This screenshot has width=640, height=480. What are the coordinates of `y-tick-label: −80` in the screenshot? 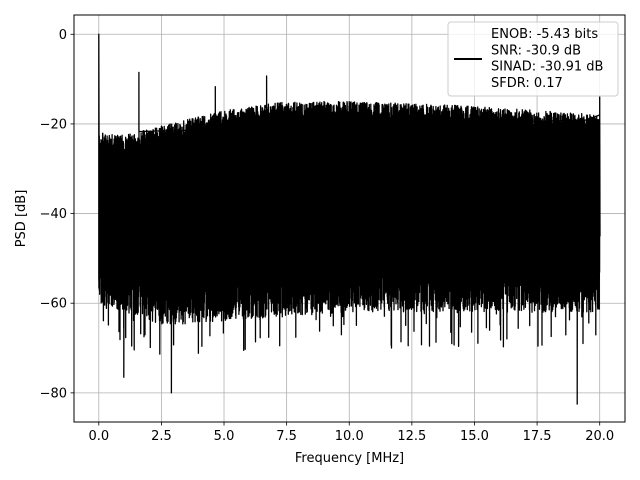 It's located at (53, 393).